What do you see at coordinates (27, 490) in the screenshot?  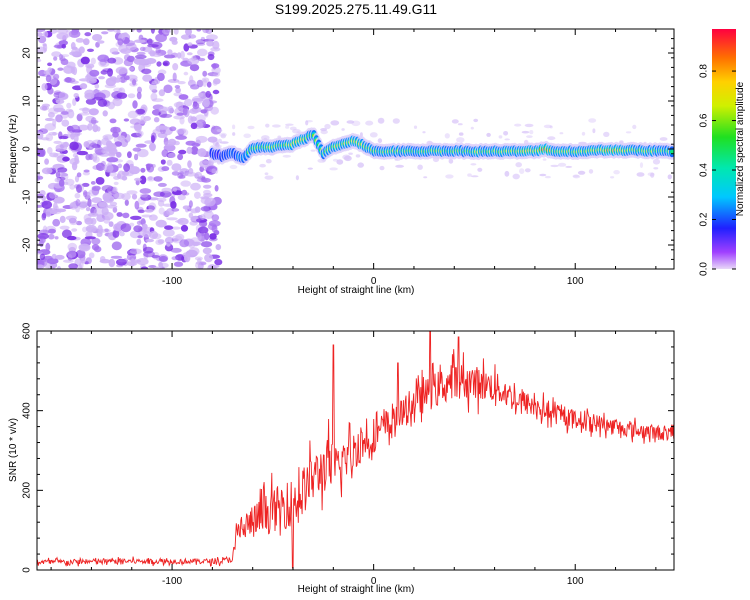 I see `y-tick-label: 200` at bounding box center [27, 490].